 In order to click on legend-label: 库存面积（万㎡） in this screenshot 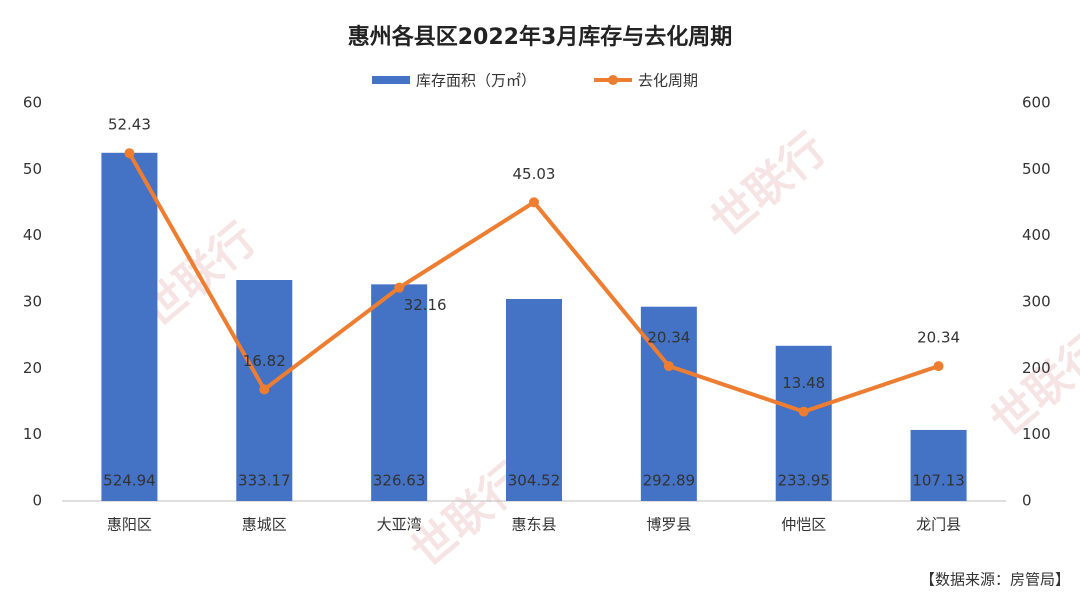, I will do `click(476, 81)`.